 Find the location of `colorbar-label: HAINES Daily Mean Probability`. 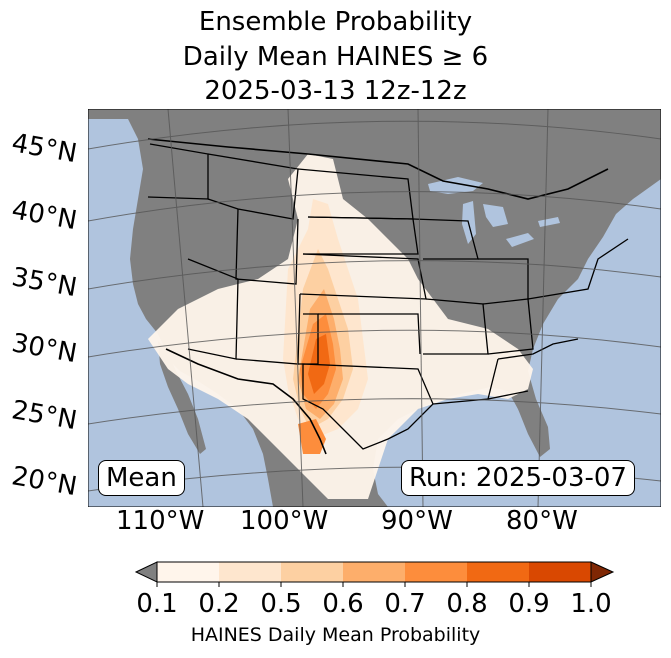

colorbar-label: HAINES Daily Mean Probability is located at coordinates (335, 635).